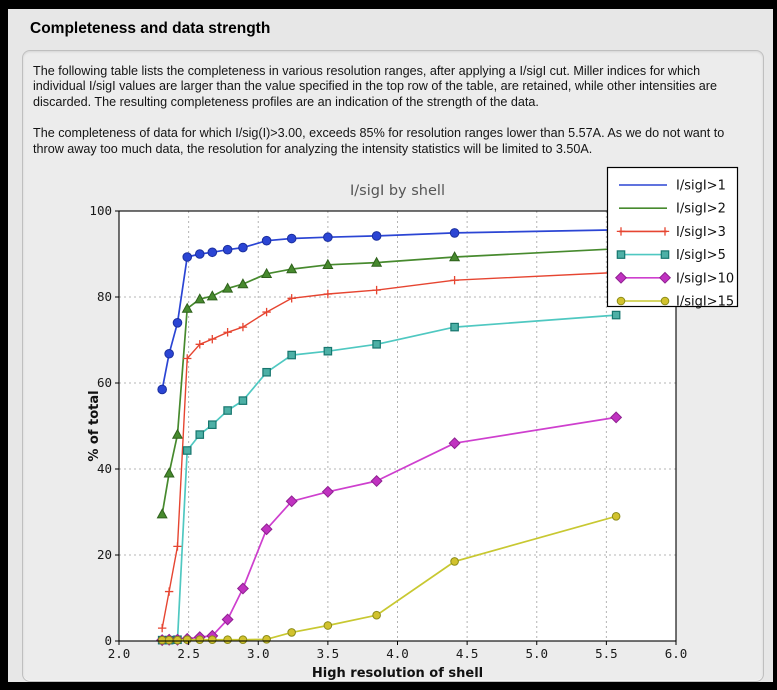  What do you see at coordinates (150, 28) in the screenshot?
I see `page-title: Completeness and data strength` at bounding box center [150, 28].